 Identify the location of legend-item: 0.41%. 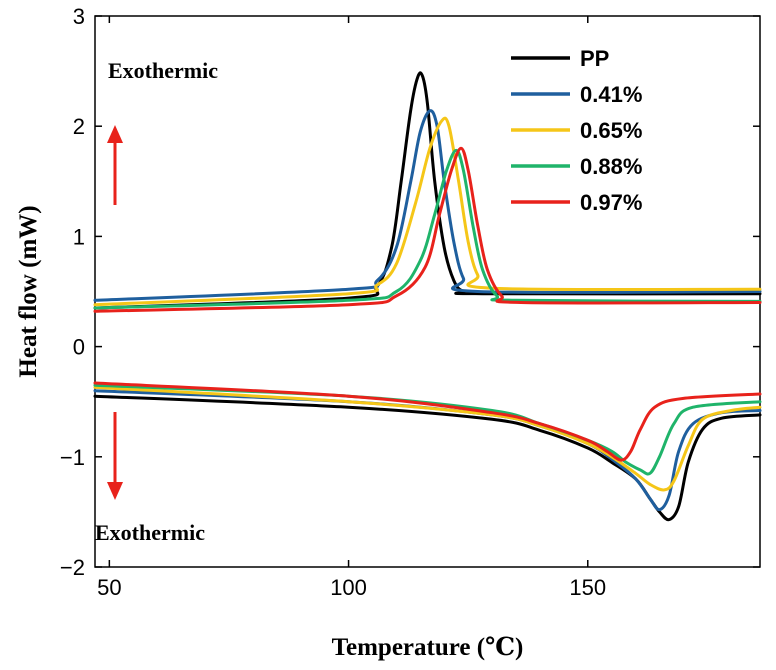
(576, 94).